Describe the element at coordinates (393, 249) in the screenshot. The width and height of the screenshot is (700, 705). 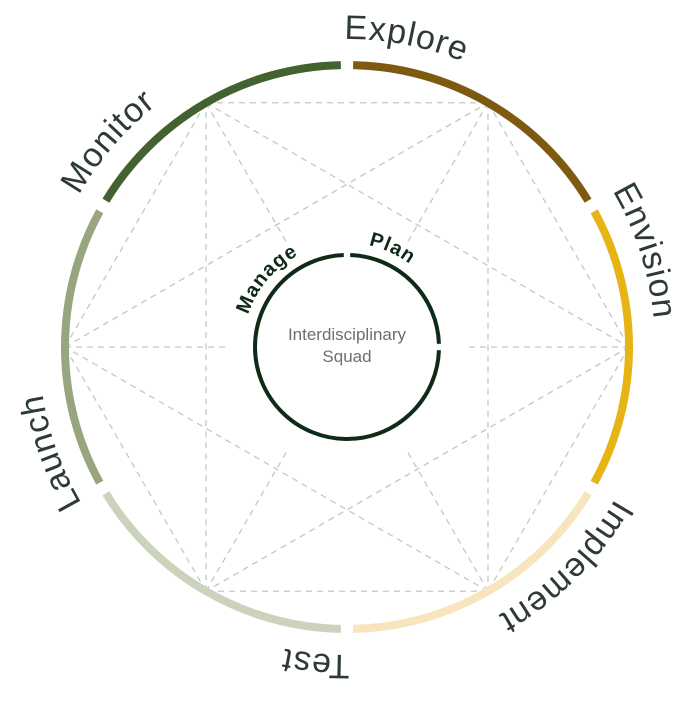
I see `inner-label-plan: Plan` at that location.